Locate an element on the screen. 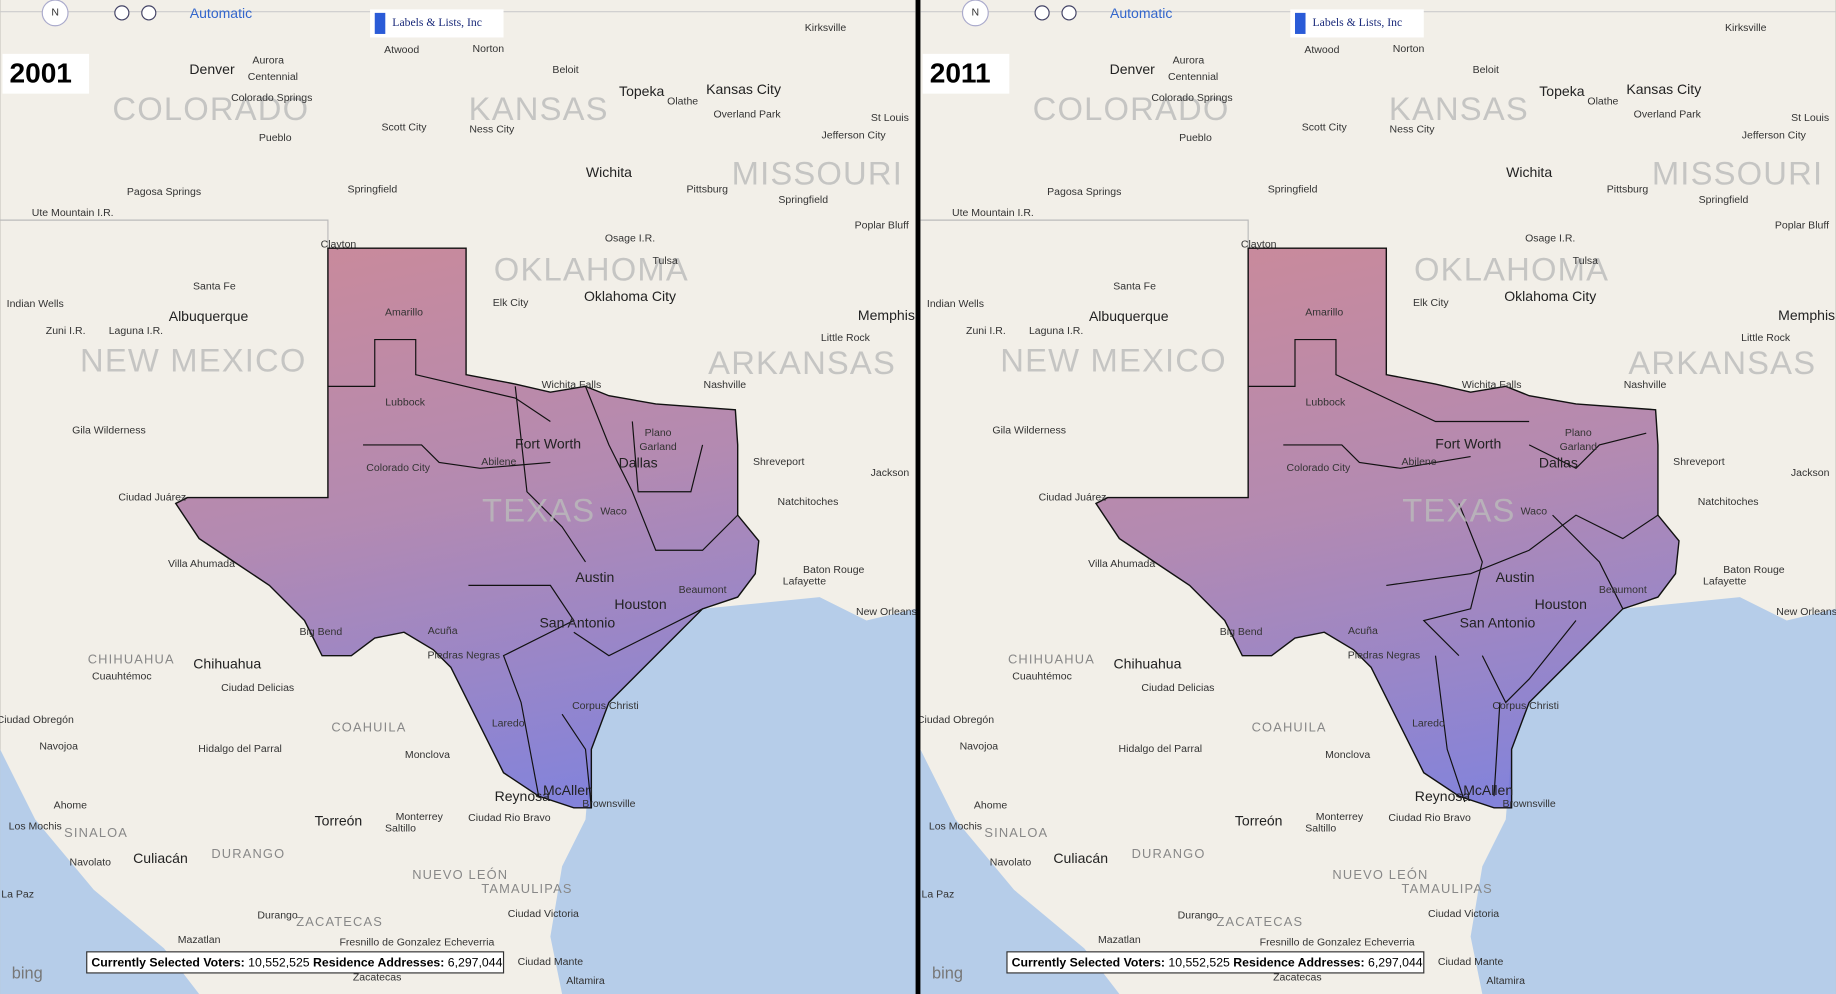 The height and width of the screenshot is (994, 1836). city-label: Pittsburg is located at coordinates (1628, 189).